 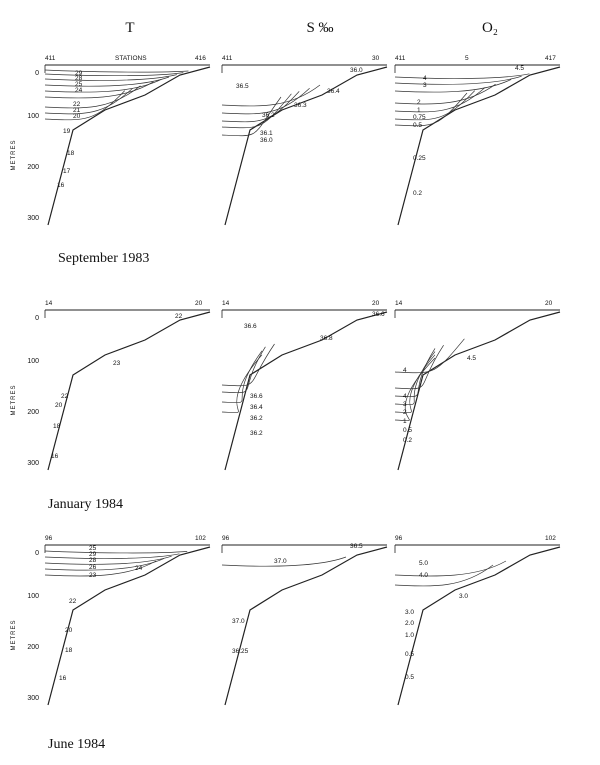 I want to click on contour-label: 0.25, so click(x=419, y=158).